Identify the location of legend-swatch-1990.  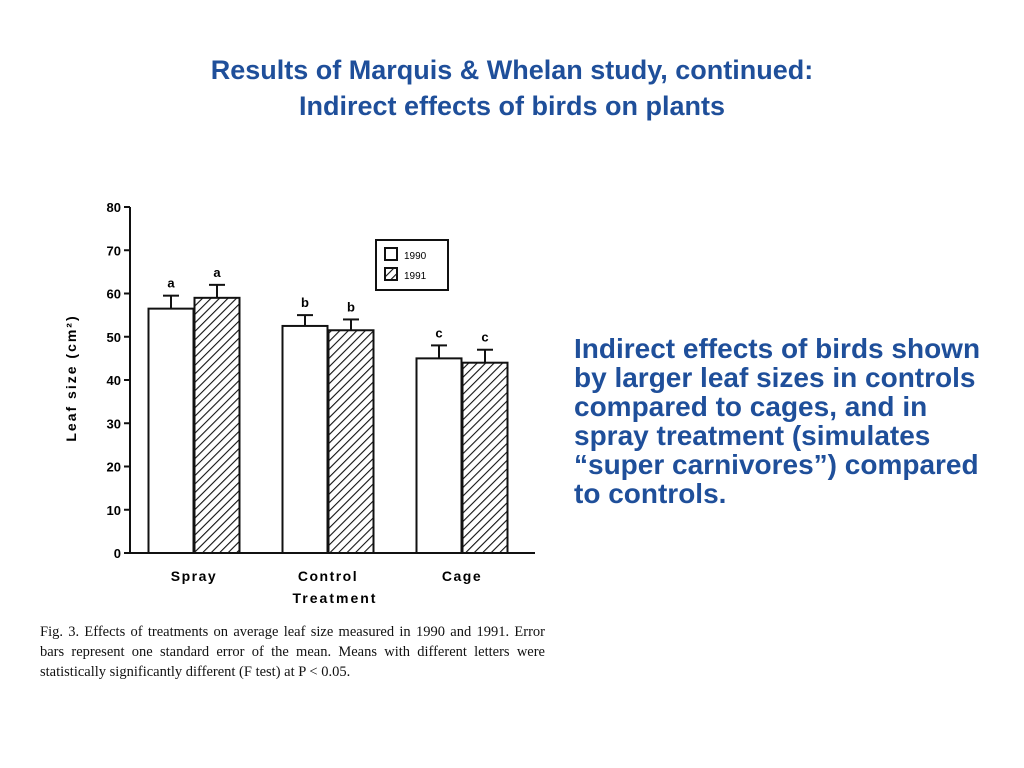
(391, 254).